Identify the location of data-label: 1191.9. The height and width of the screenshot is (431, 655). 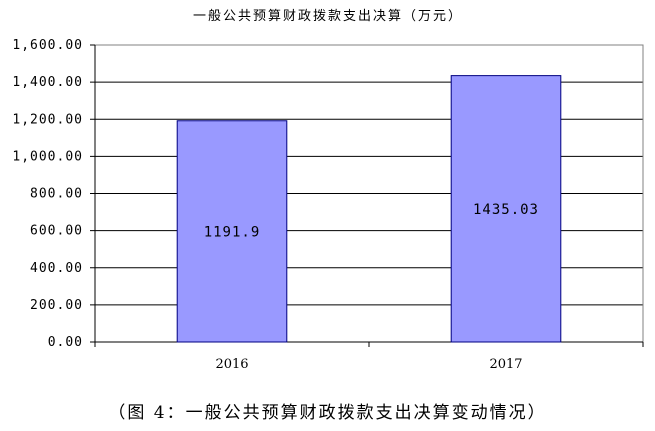
(232, 232).